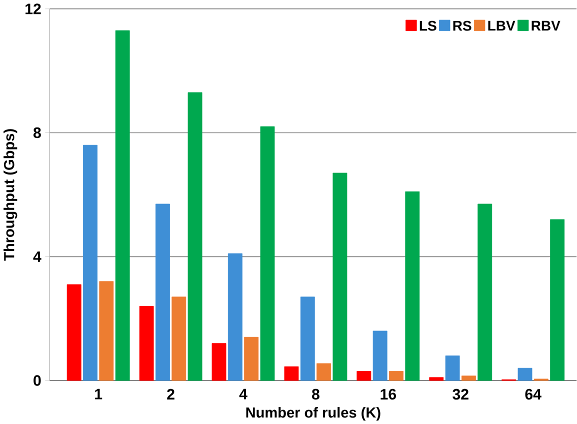  I want to click on y-tick-label: 4, so click(37, 256).